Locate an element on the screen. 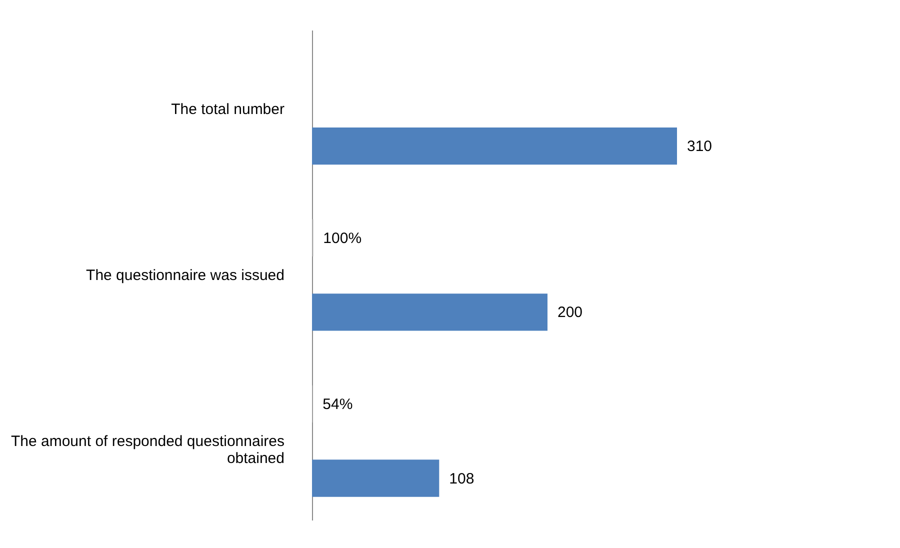  y-tick-label: The amount of responded questionnaires obtained is located at coordinates (147, 450).